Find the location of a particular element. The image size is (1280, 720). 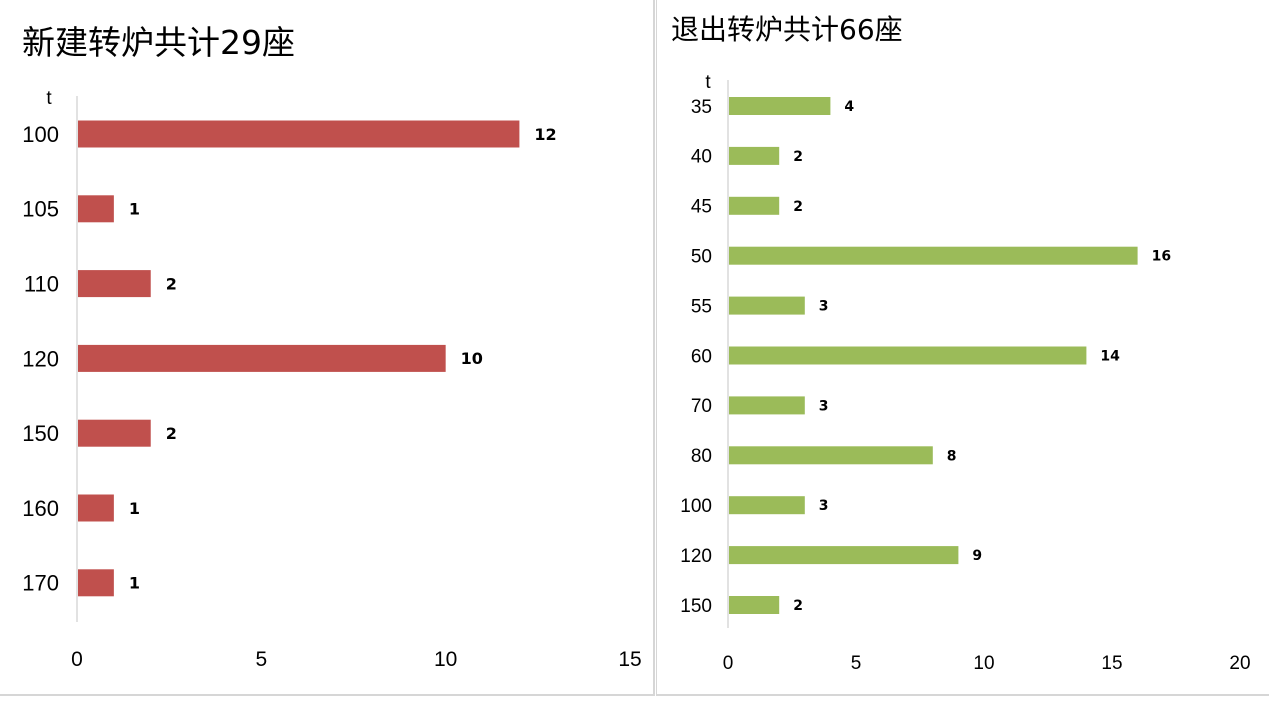

chart-title: 新建转炉共计29座 is located at coordinates (158, 42).